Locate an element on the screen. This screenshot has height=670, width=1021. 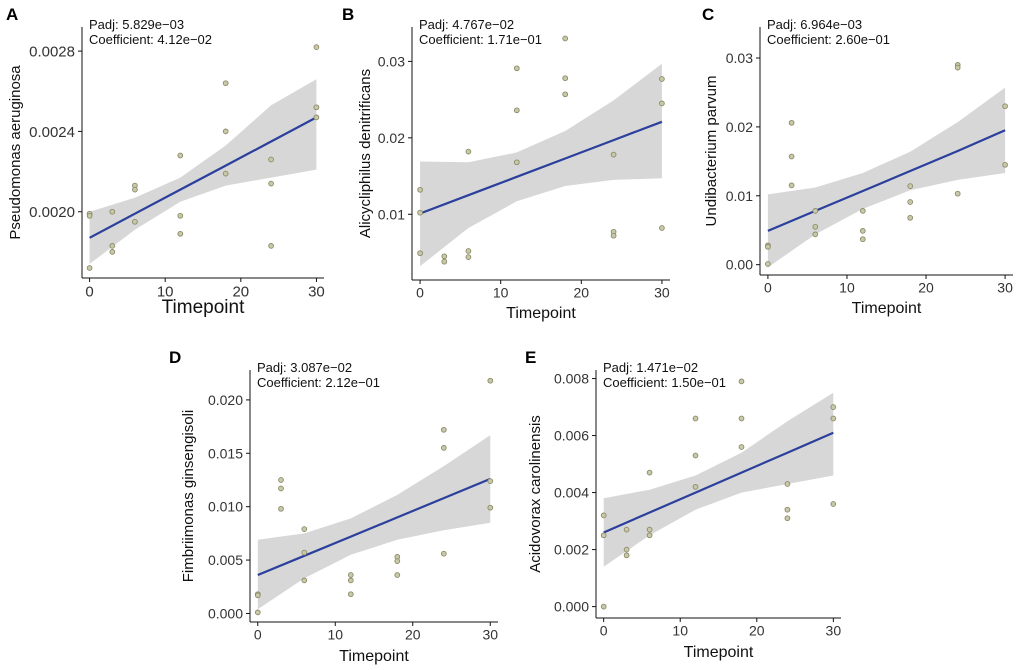
y-tick-label: 0.015 is located at coordinates (225, 453).